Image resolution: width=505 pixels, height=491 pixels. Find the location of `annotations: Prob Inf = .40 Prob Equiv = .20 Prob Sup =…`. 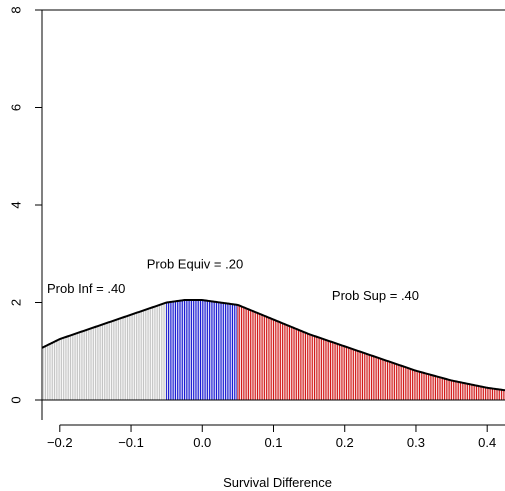

annotations: Prob Inf = .40 Prob Equiv = .20 Prob Sup =… is located at coordinates (233, 279).